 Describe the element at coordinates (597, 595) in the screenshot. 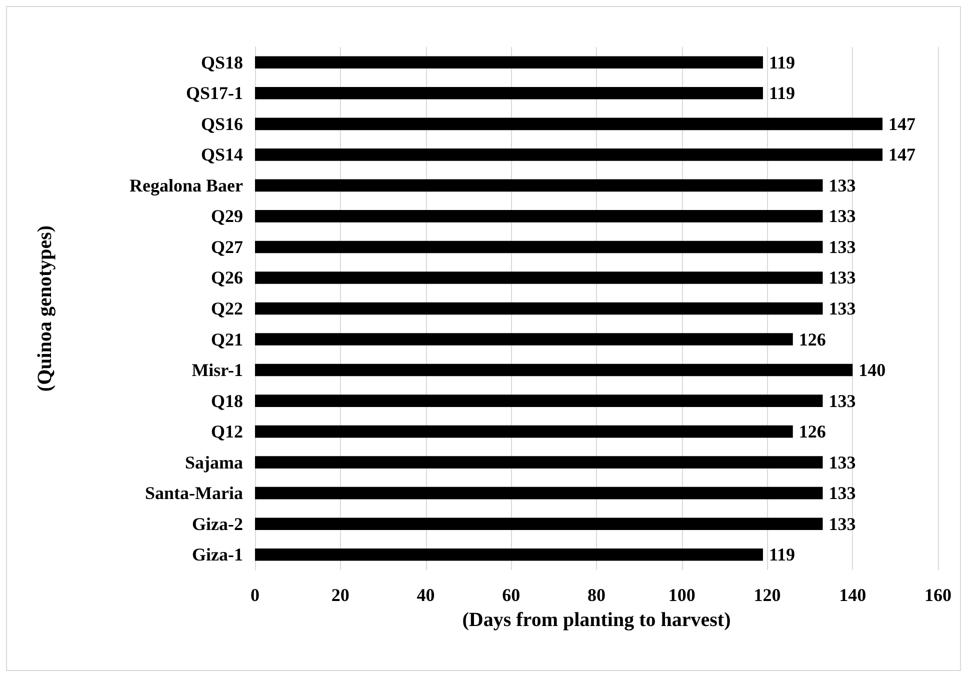

I see `x-tick-label: 80` at that location.